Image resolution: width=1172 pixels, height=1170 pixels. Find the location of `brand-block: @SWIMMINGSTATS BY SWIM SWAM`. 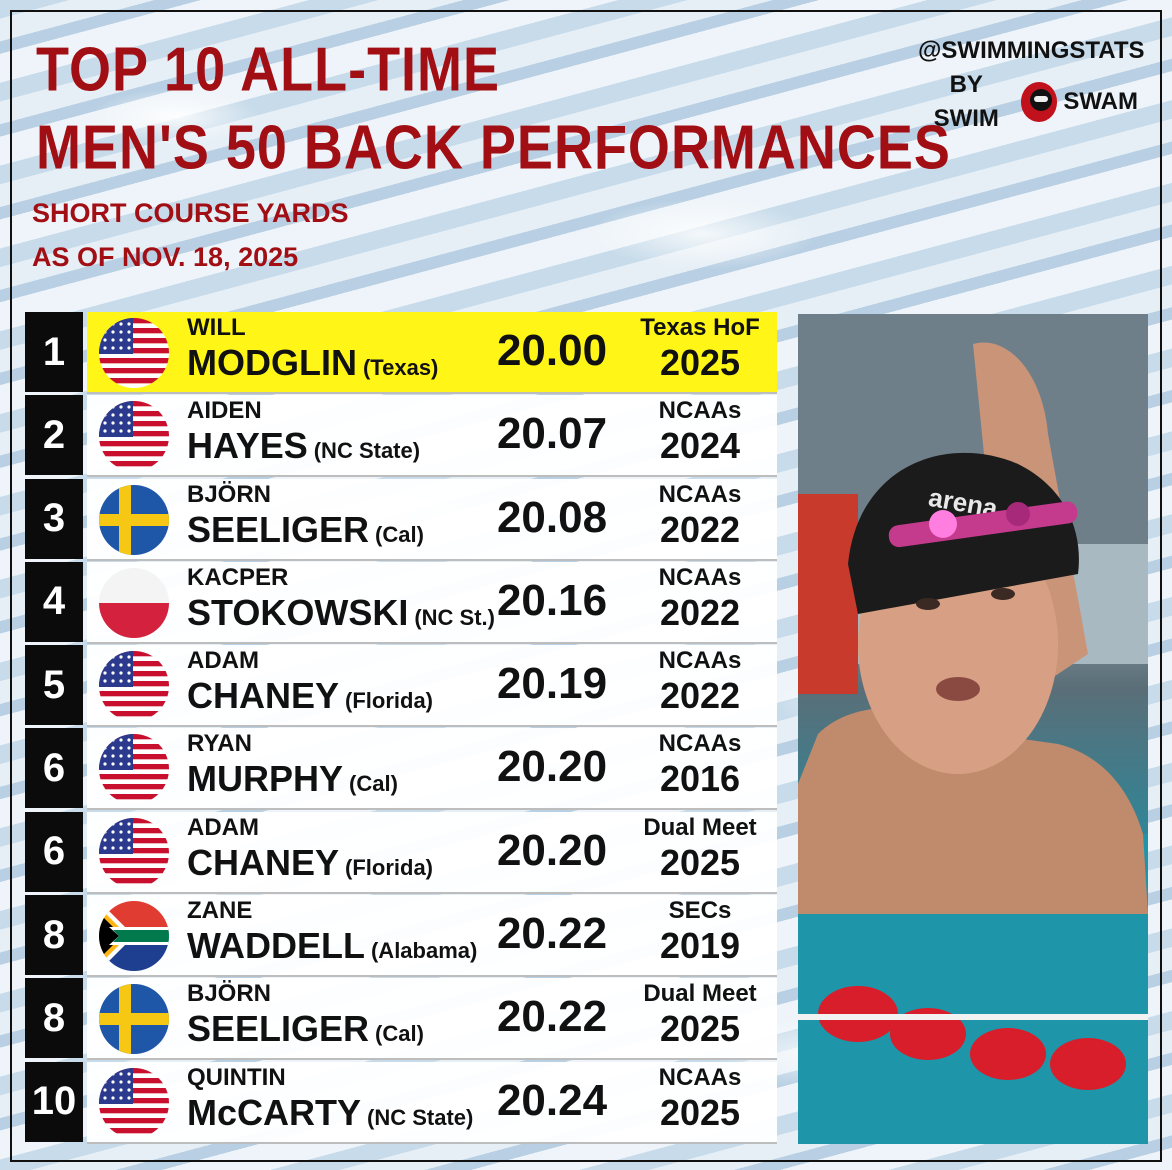

brand-block: @SWIMMINGSTATS BY SWIM SWAM is located at coordinates (1031, 85).